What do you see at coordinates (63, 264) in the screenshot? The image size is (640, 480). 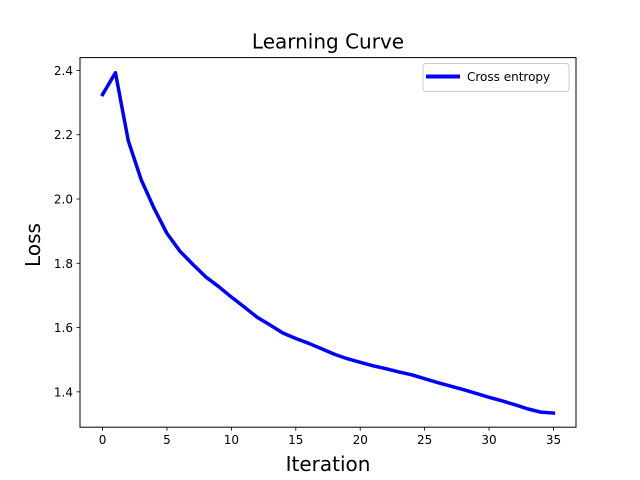 I see `y-tick-label: 1.8` at bounding box center [63, 264].